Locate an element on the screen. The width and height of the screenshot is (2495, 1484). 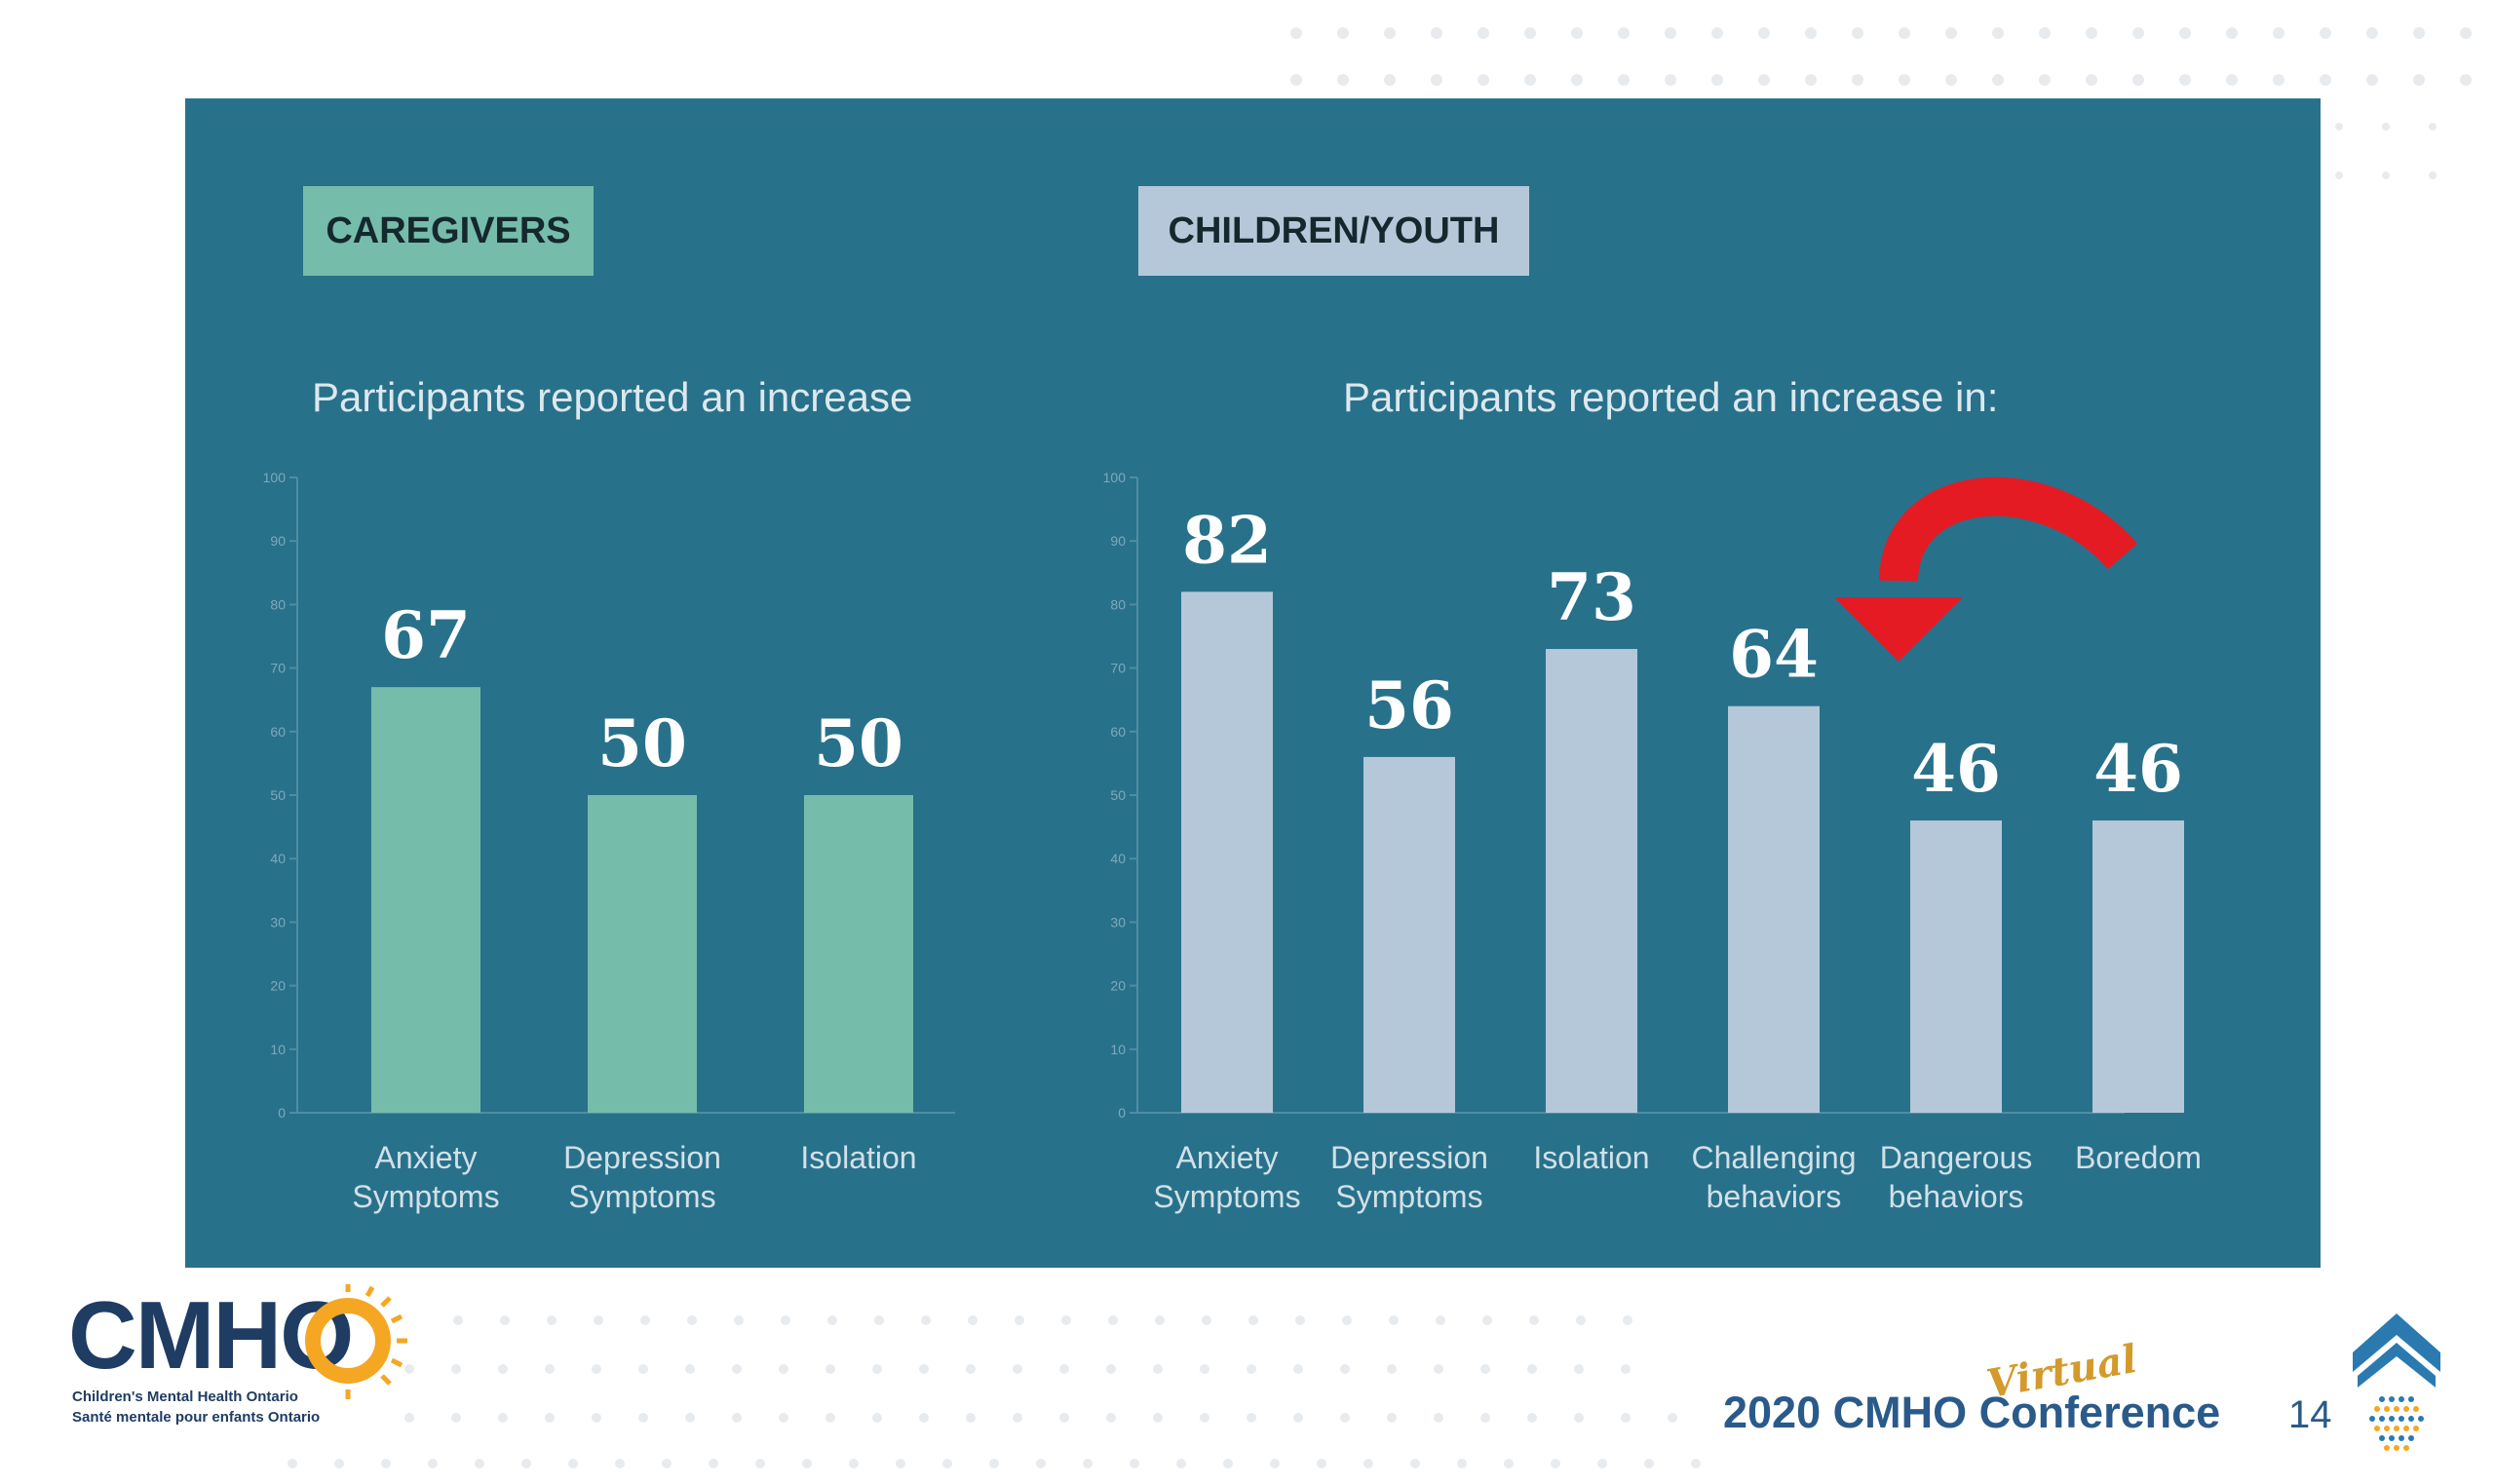
y-tick-label: 80 is located at coordinates (278, 604).